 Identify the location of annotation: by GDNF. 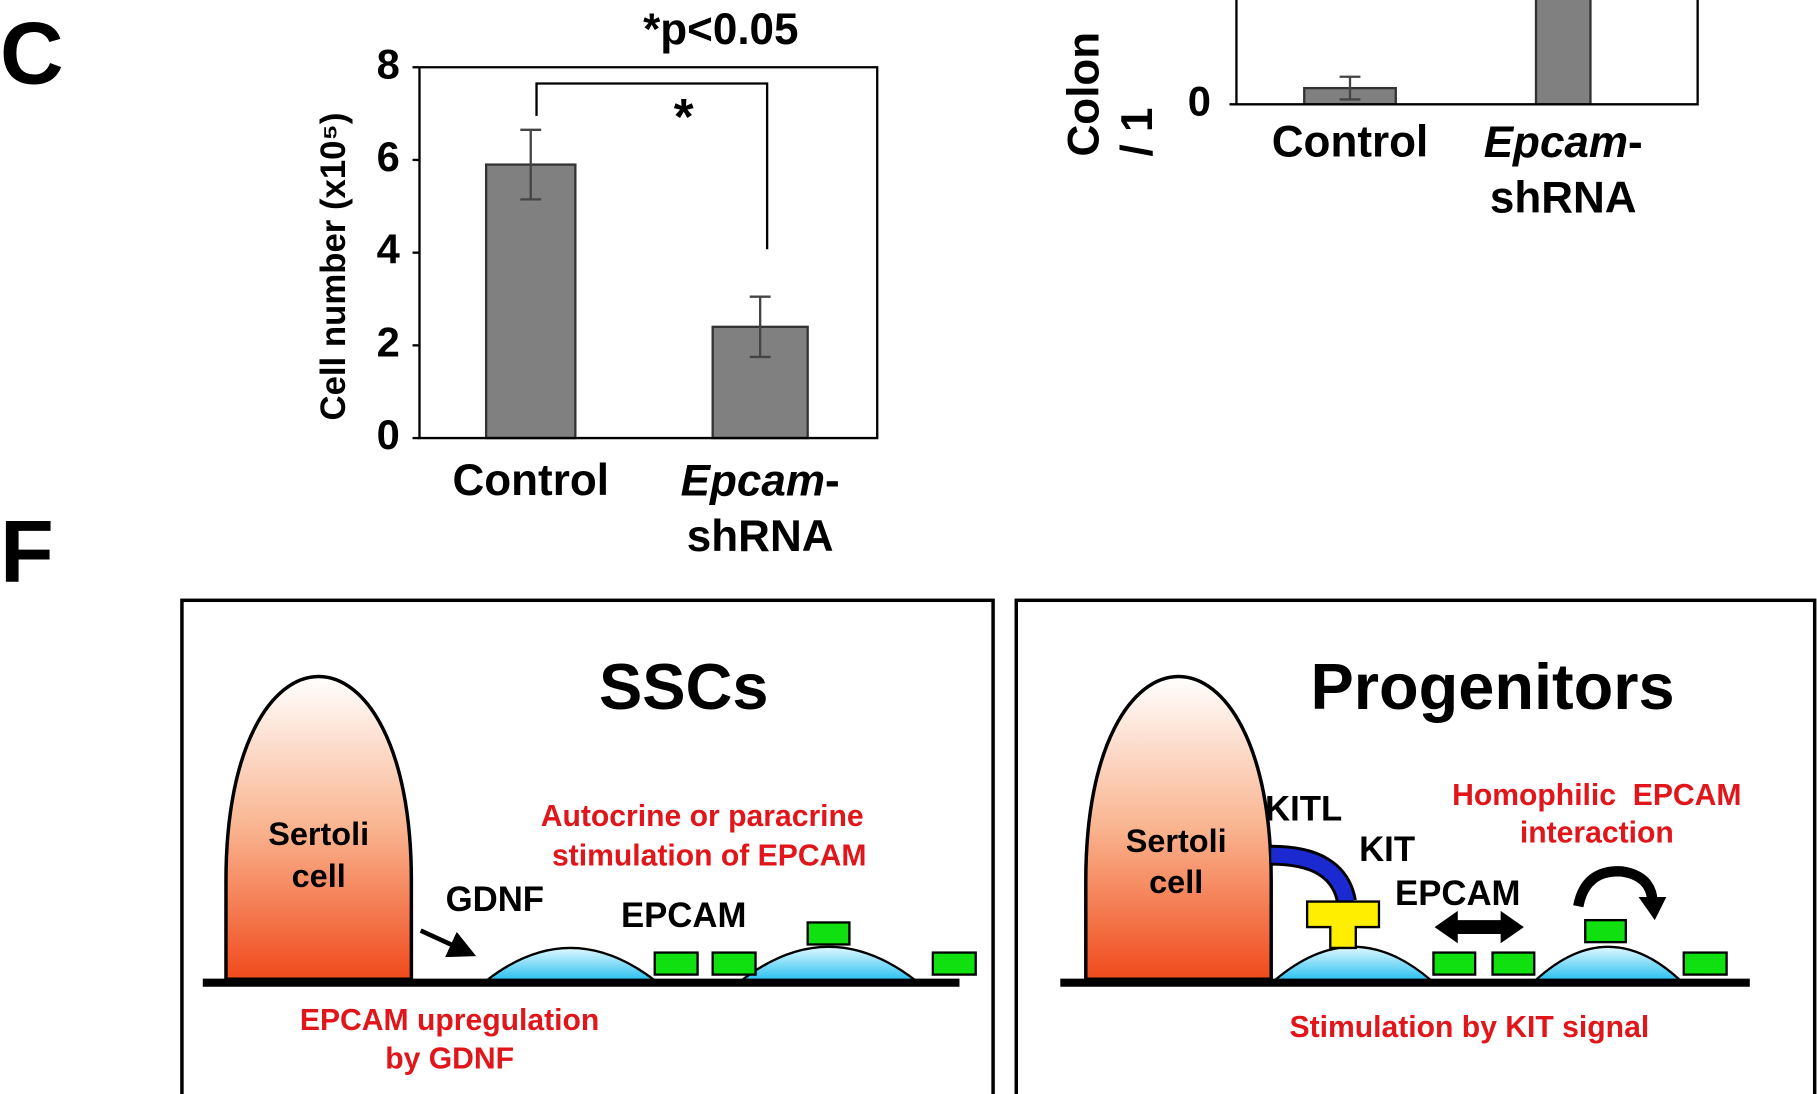
(449, 1058).